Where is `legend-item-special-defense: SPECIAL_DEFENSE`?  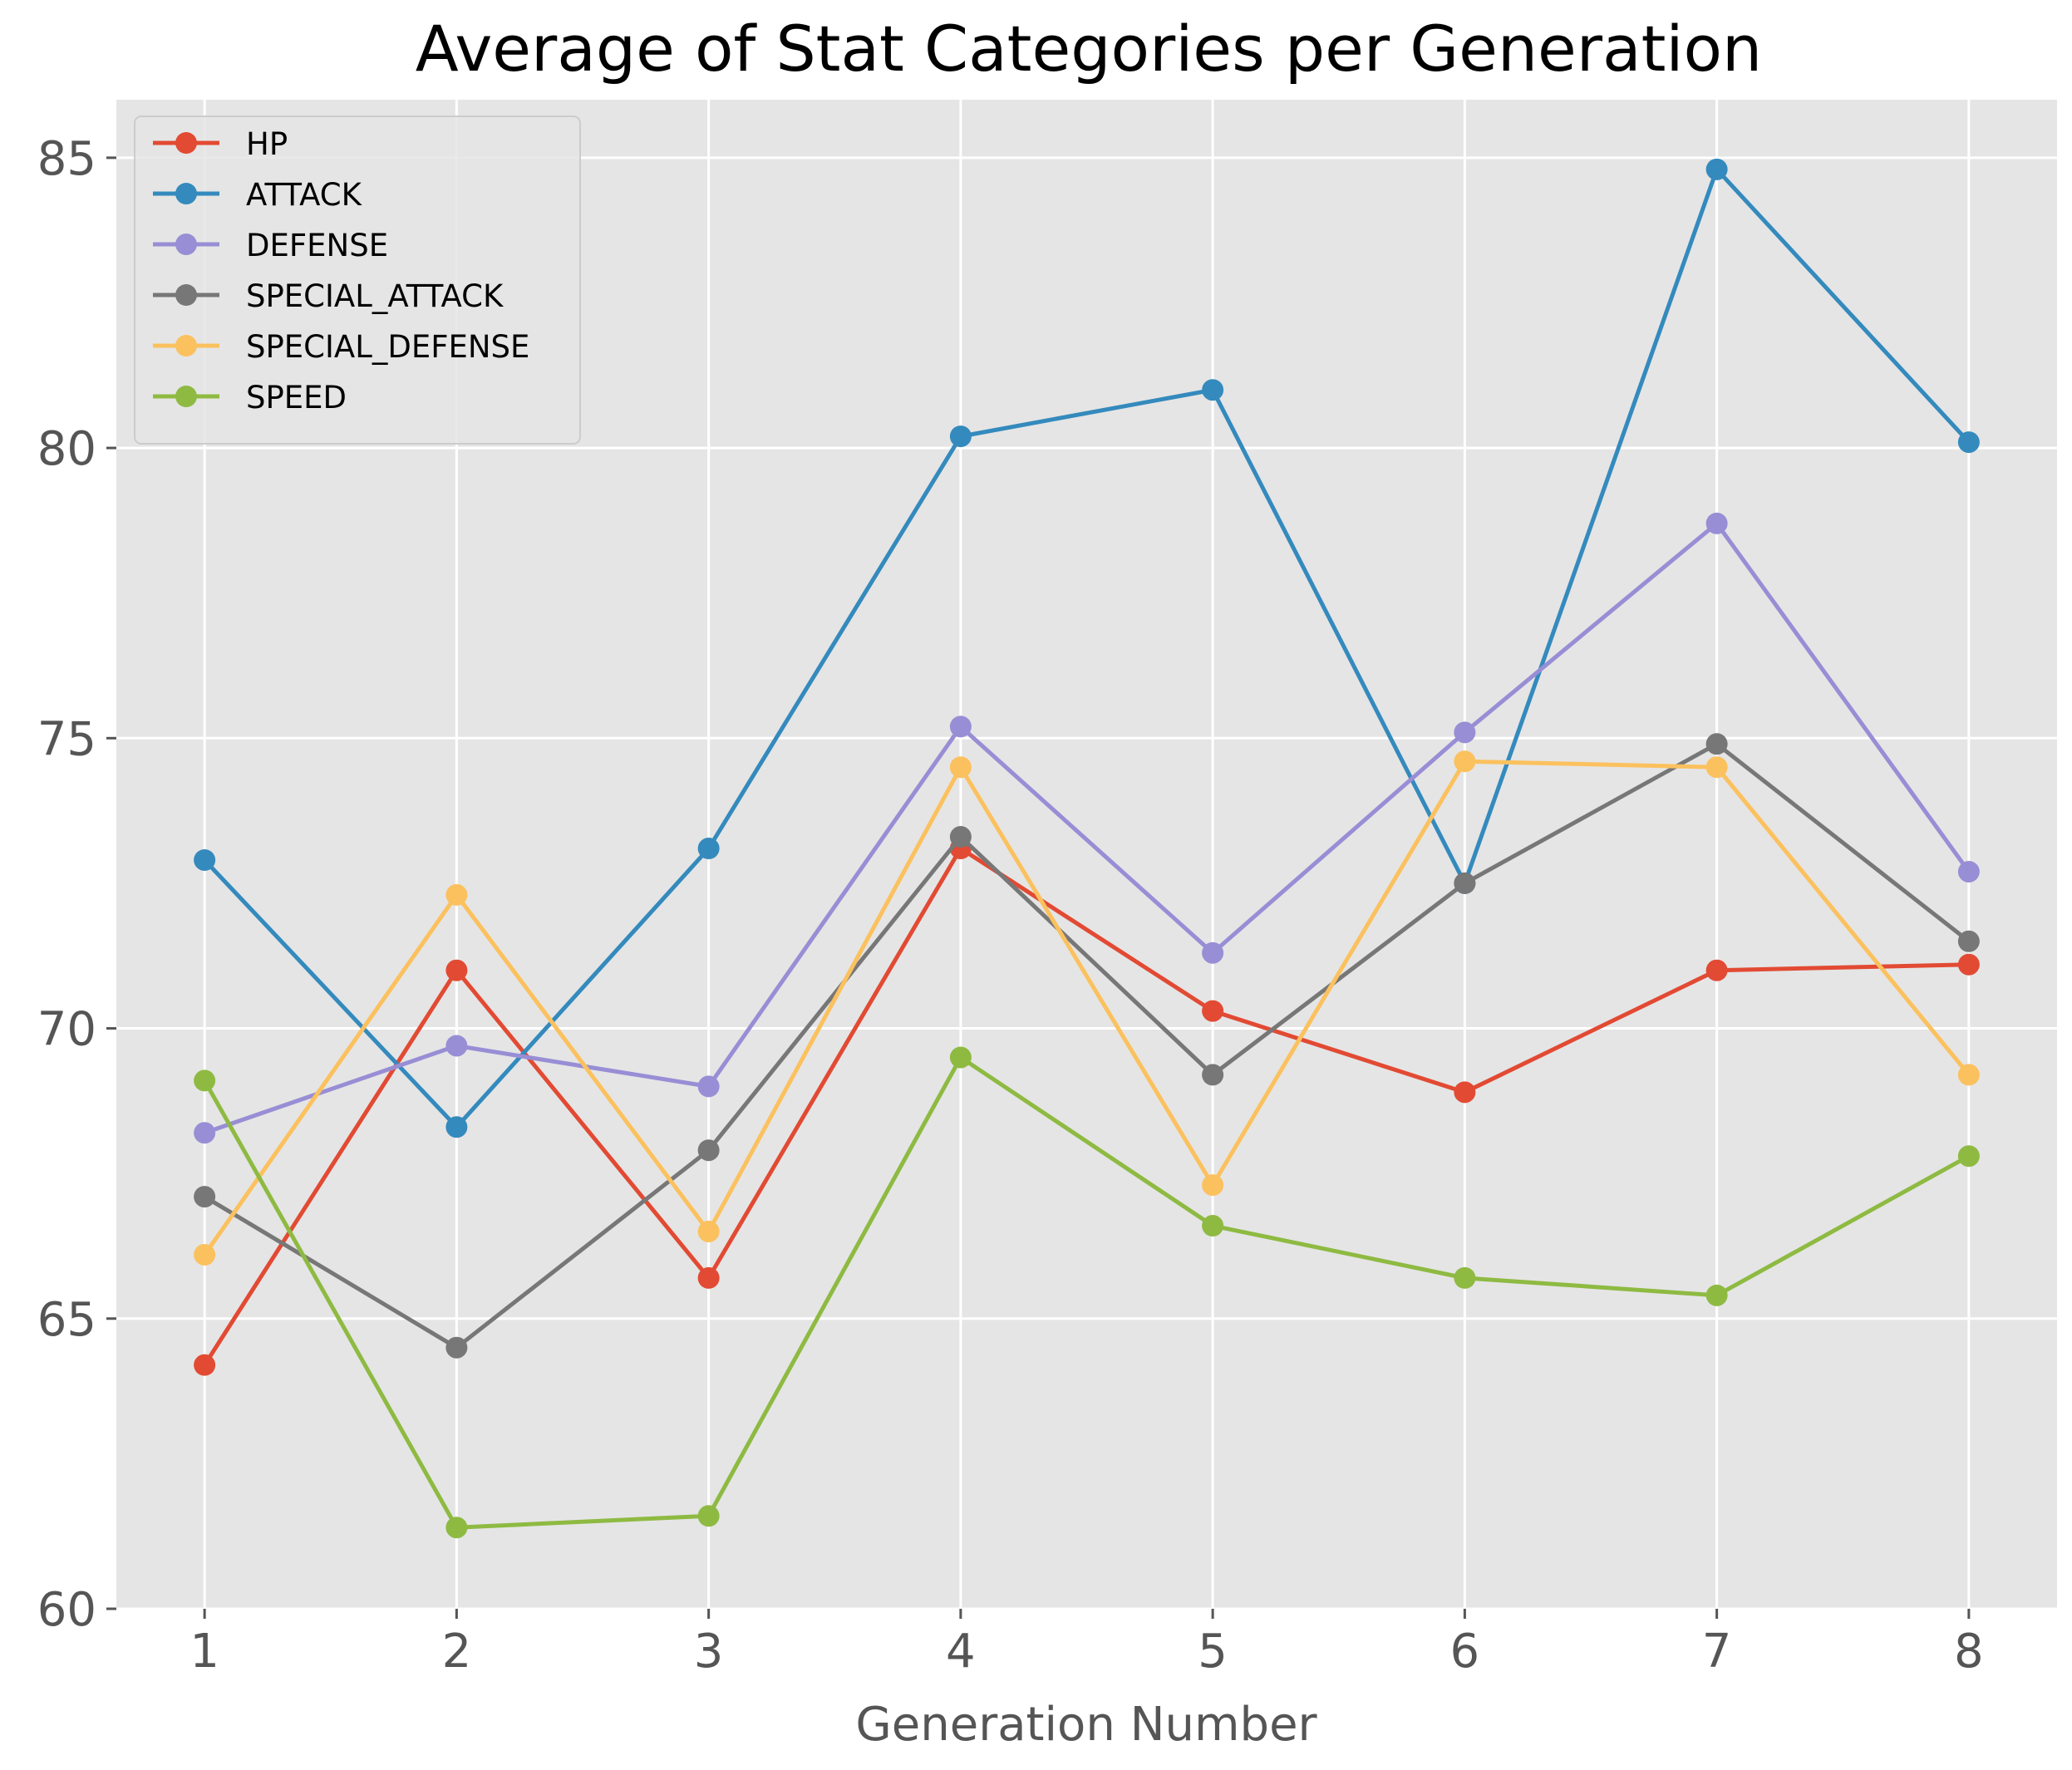
legend-item-special-defense: SPECIAL_DEFENSE is located at coordinates (341, 347).